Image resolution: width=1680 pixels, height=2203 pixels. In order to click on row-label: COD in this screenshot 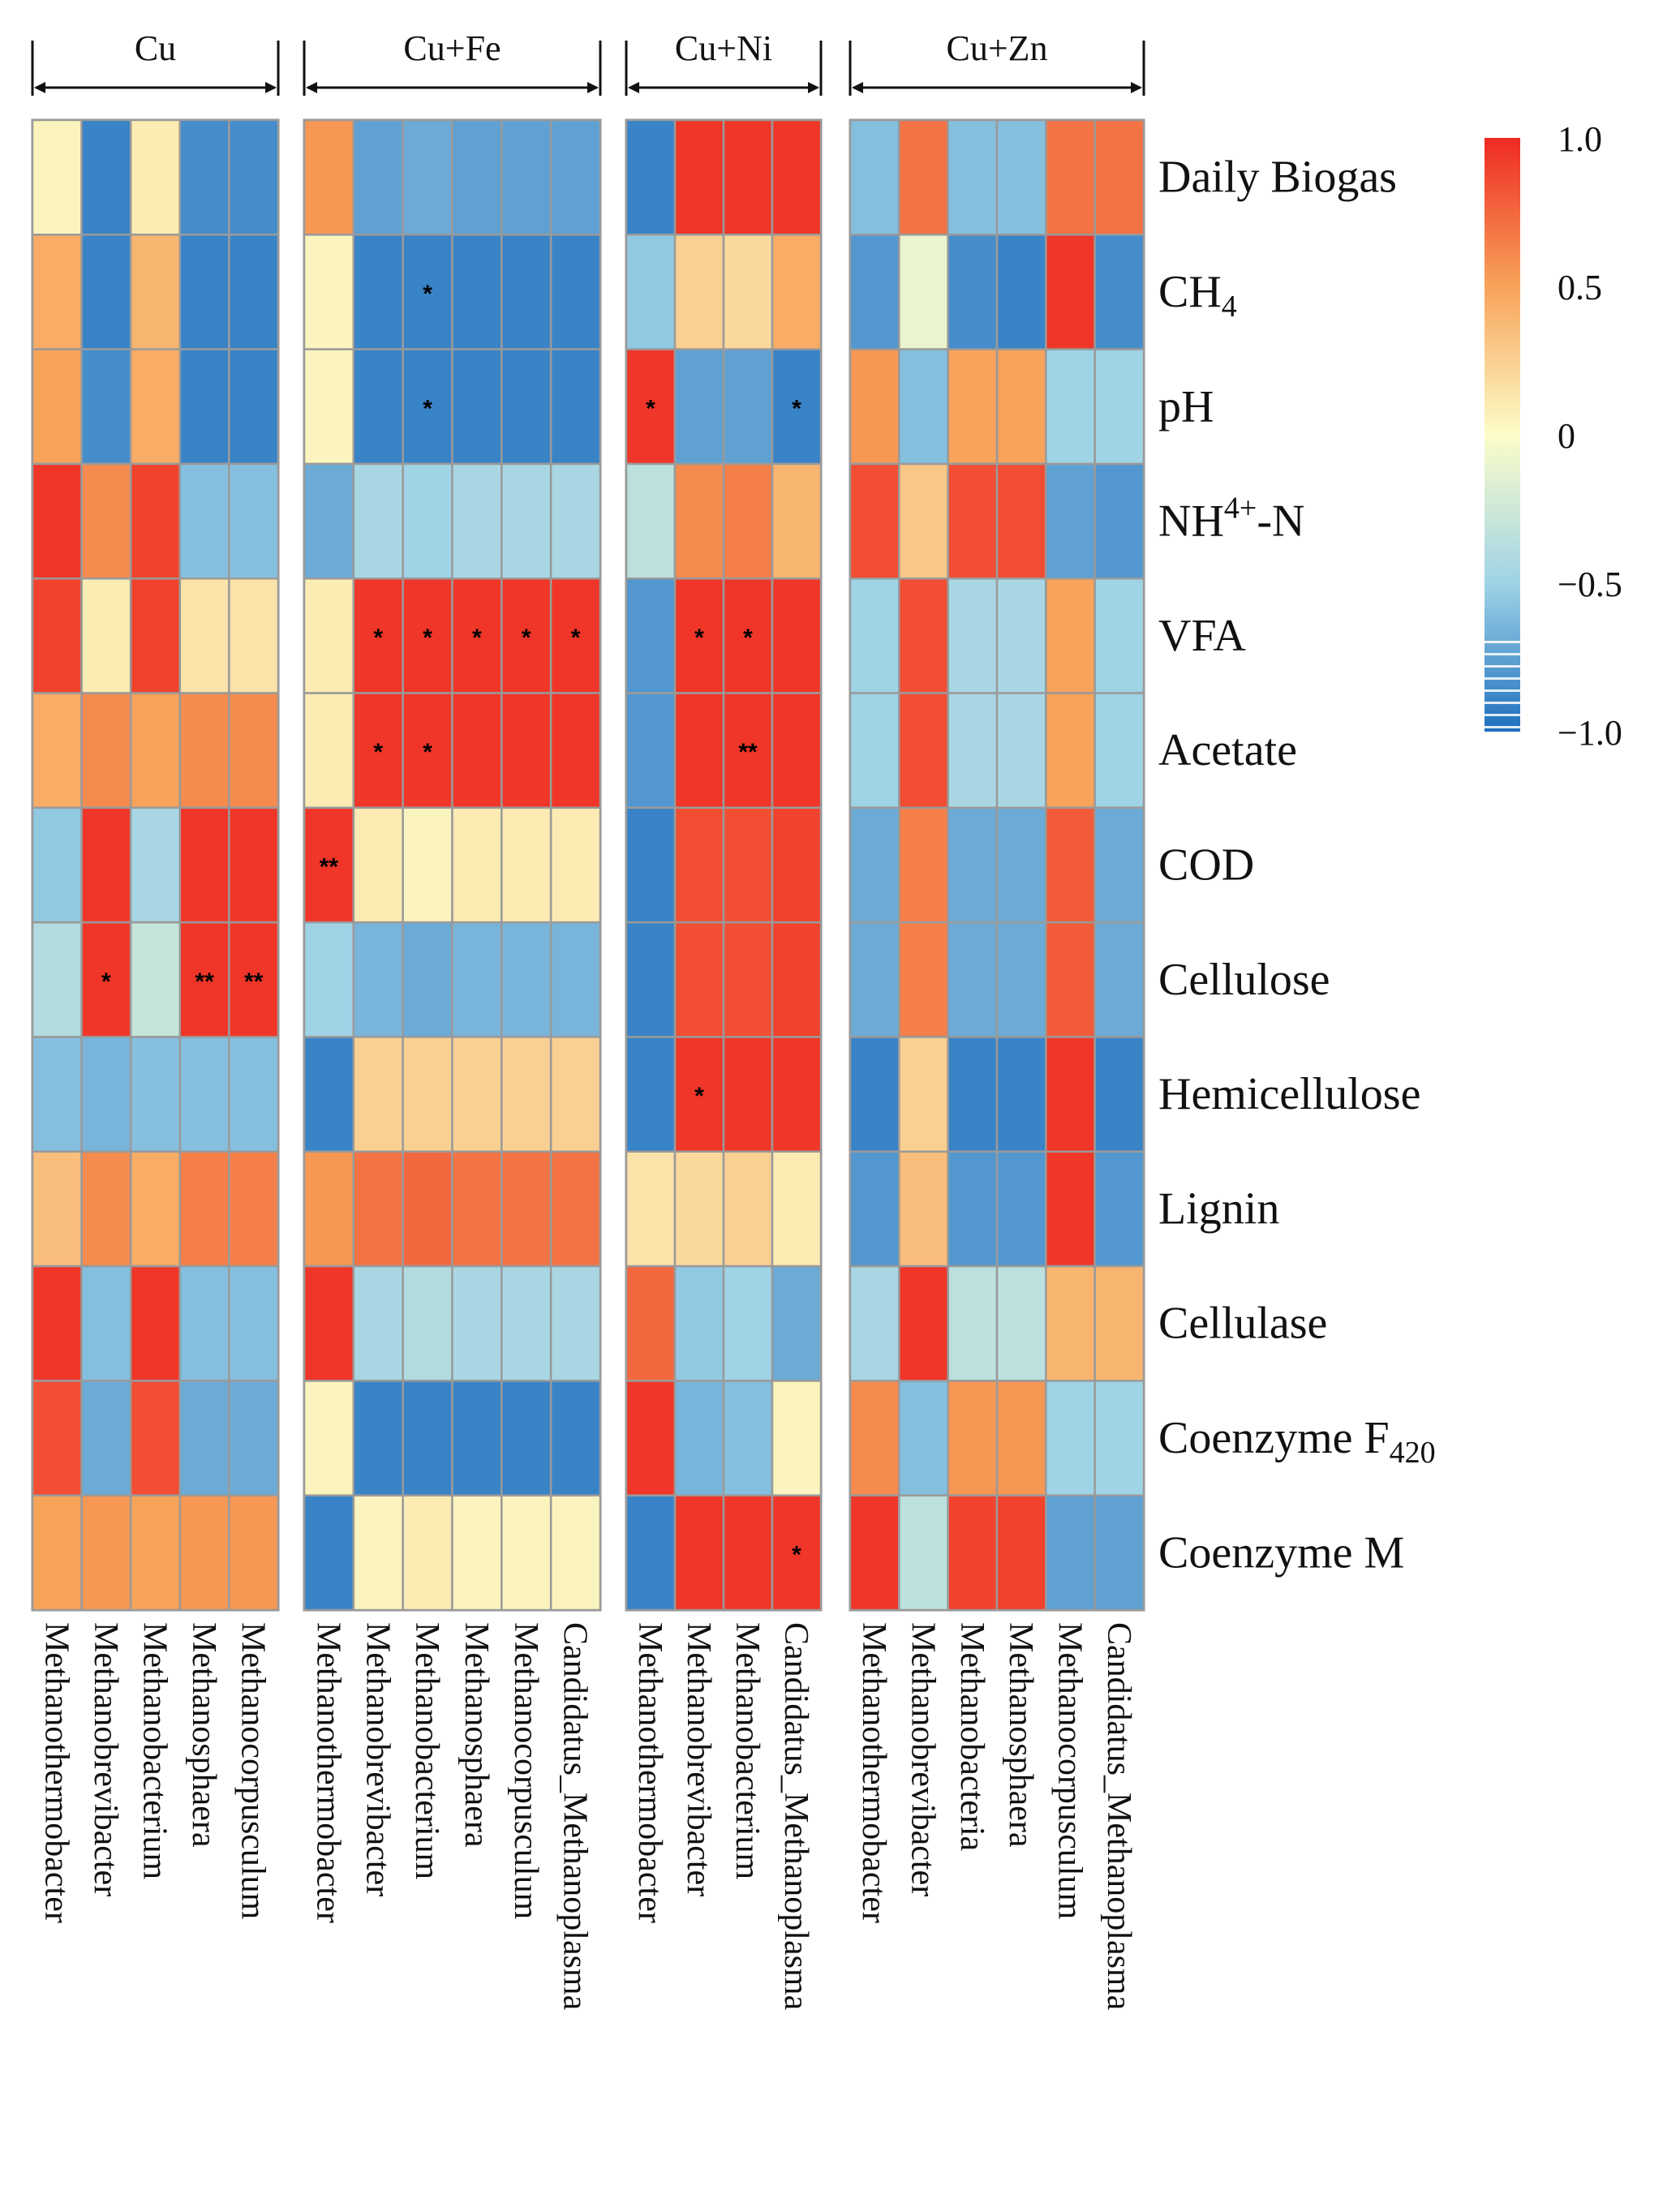, I will do `click(1206, 865)`.